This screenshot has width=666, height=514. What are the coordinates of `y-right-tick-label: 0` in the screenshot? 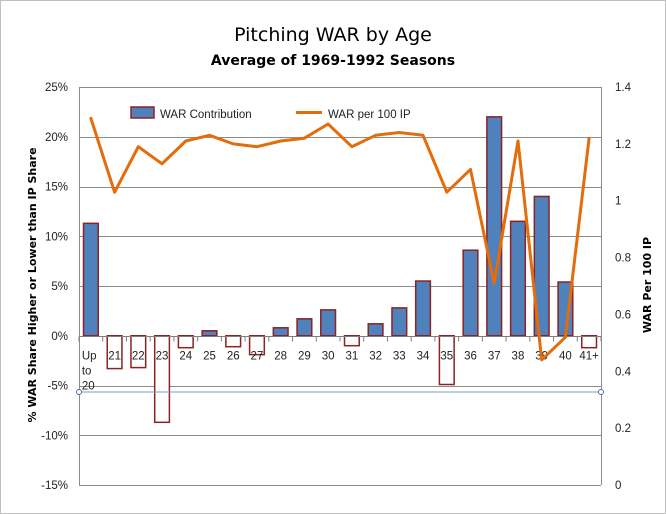 It's located at (618, 486).